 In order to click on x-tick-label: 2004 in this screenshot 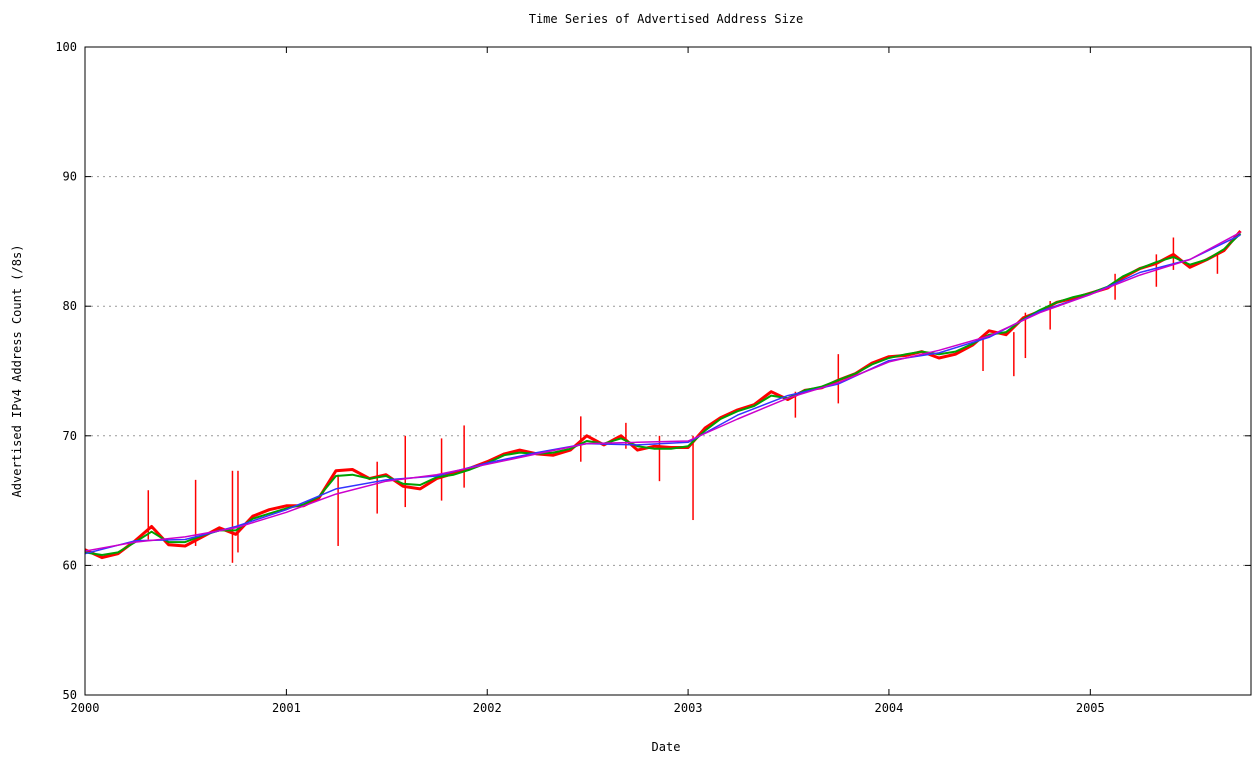, I will do `click(888, 708)`.